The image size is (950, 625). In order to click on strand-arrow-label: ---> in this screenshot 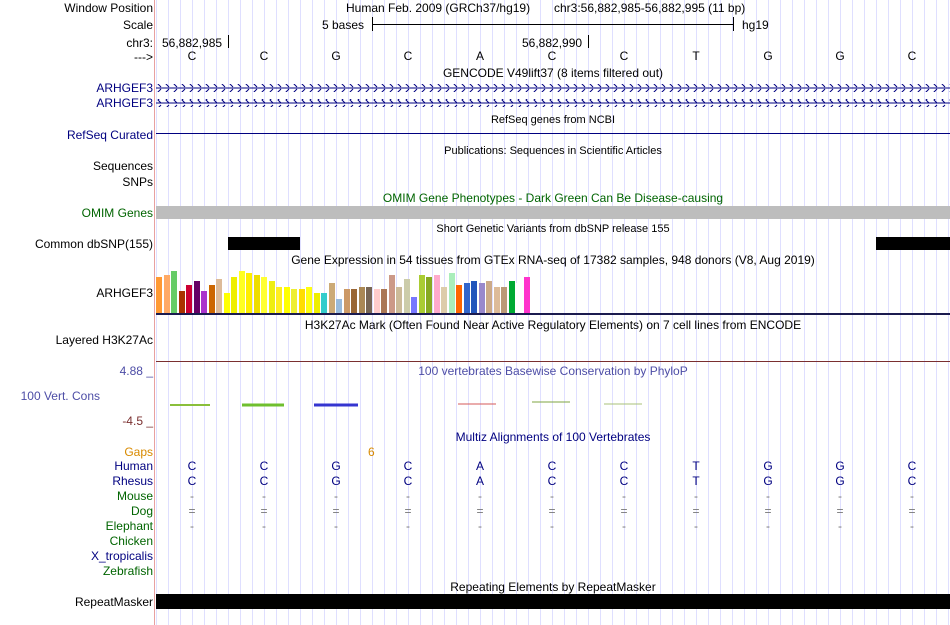, I will do `click(143, 57)`.